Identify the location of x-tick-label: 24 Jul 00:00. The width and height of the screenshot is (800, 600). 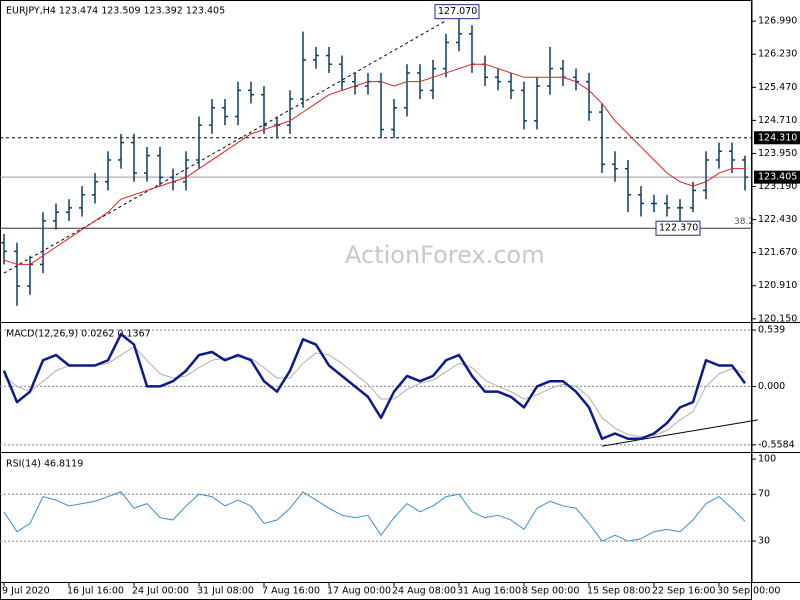
(160, 591).